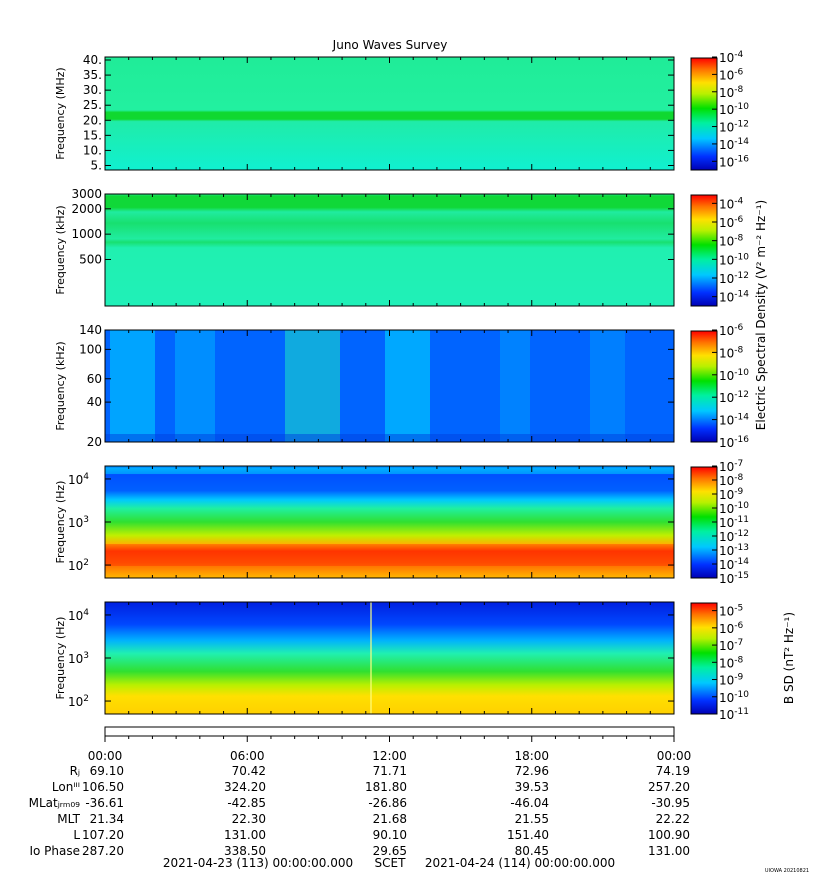  Describe the element at coordinates (92, 60) in the screenshot. I see `y-tick-label: 40.` at that location.